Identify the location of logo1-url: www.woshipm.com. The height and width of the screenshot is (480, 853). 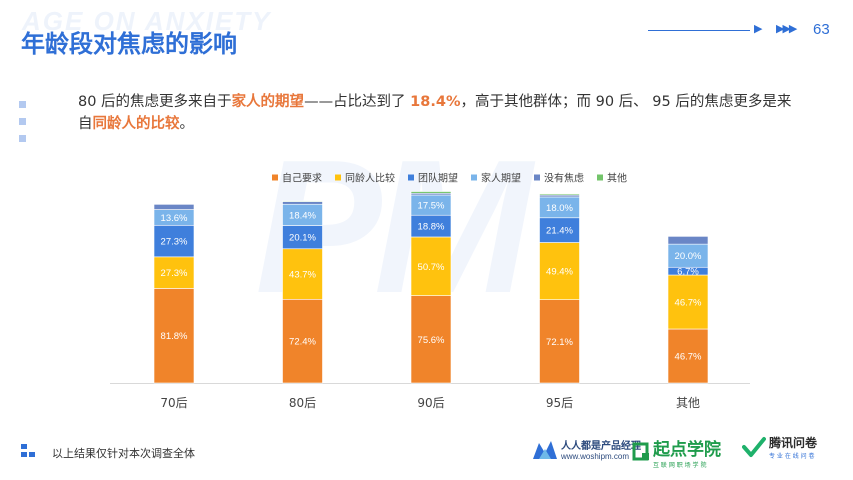
(595, 456).